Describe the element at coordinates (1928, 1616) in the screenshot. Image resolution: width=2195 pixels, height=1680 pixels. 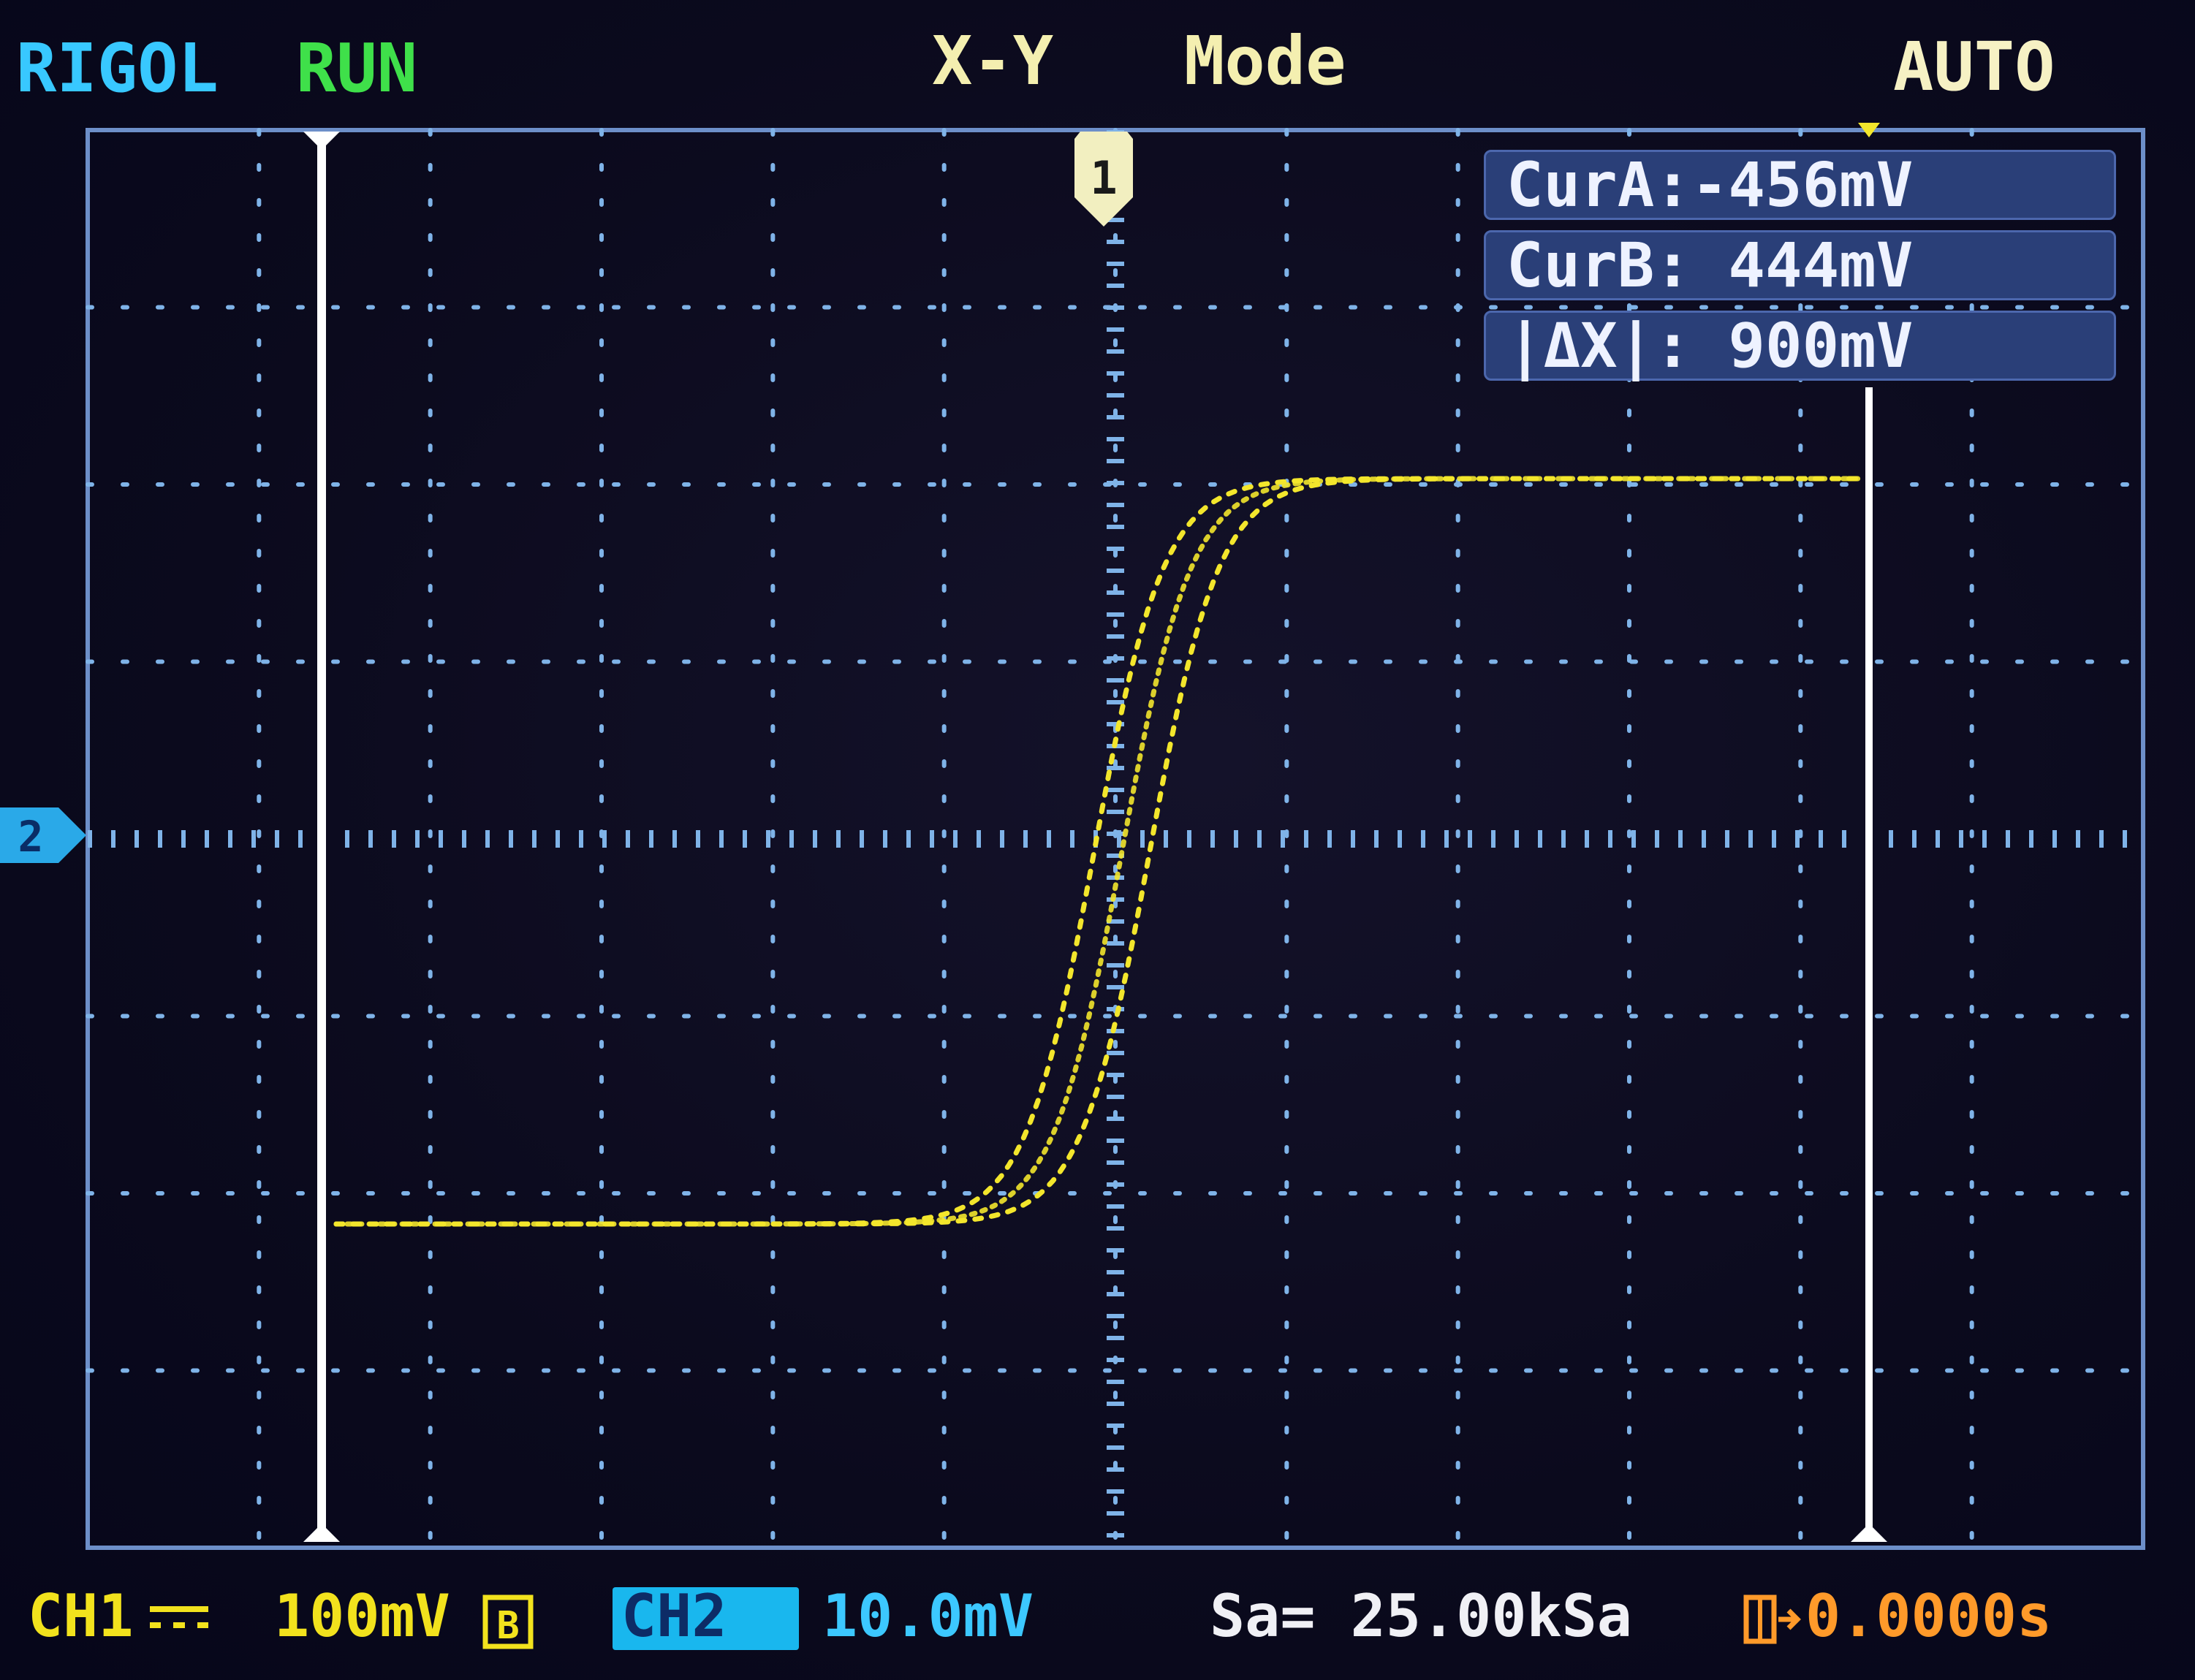
I see `time-offset-readout: 0.0000s` at that location.